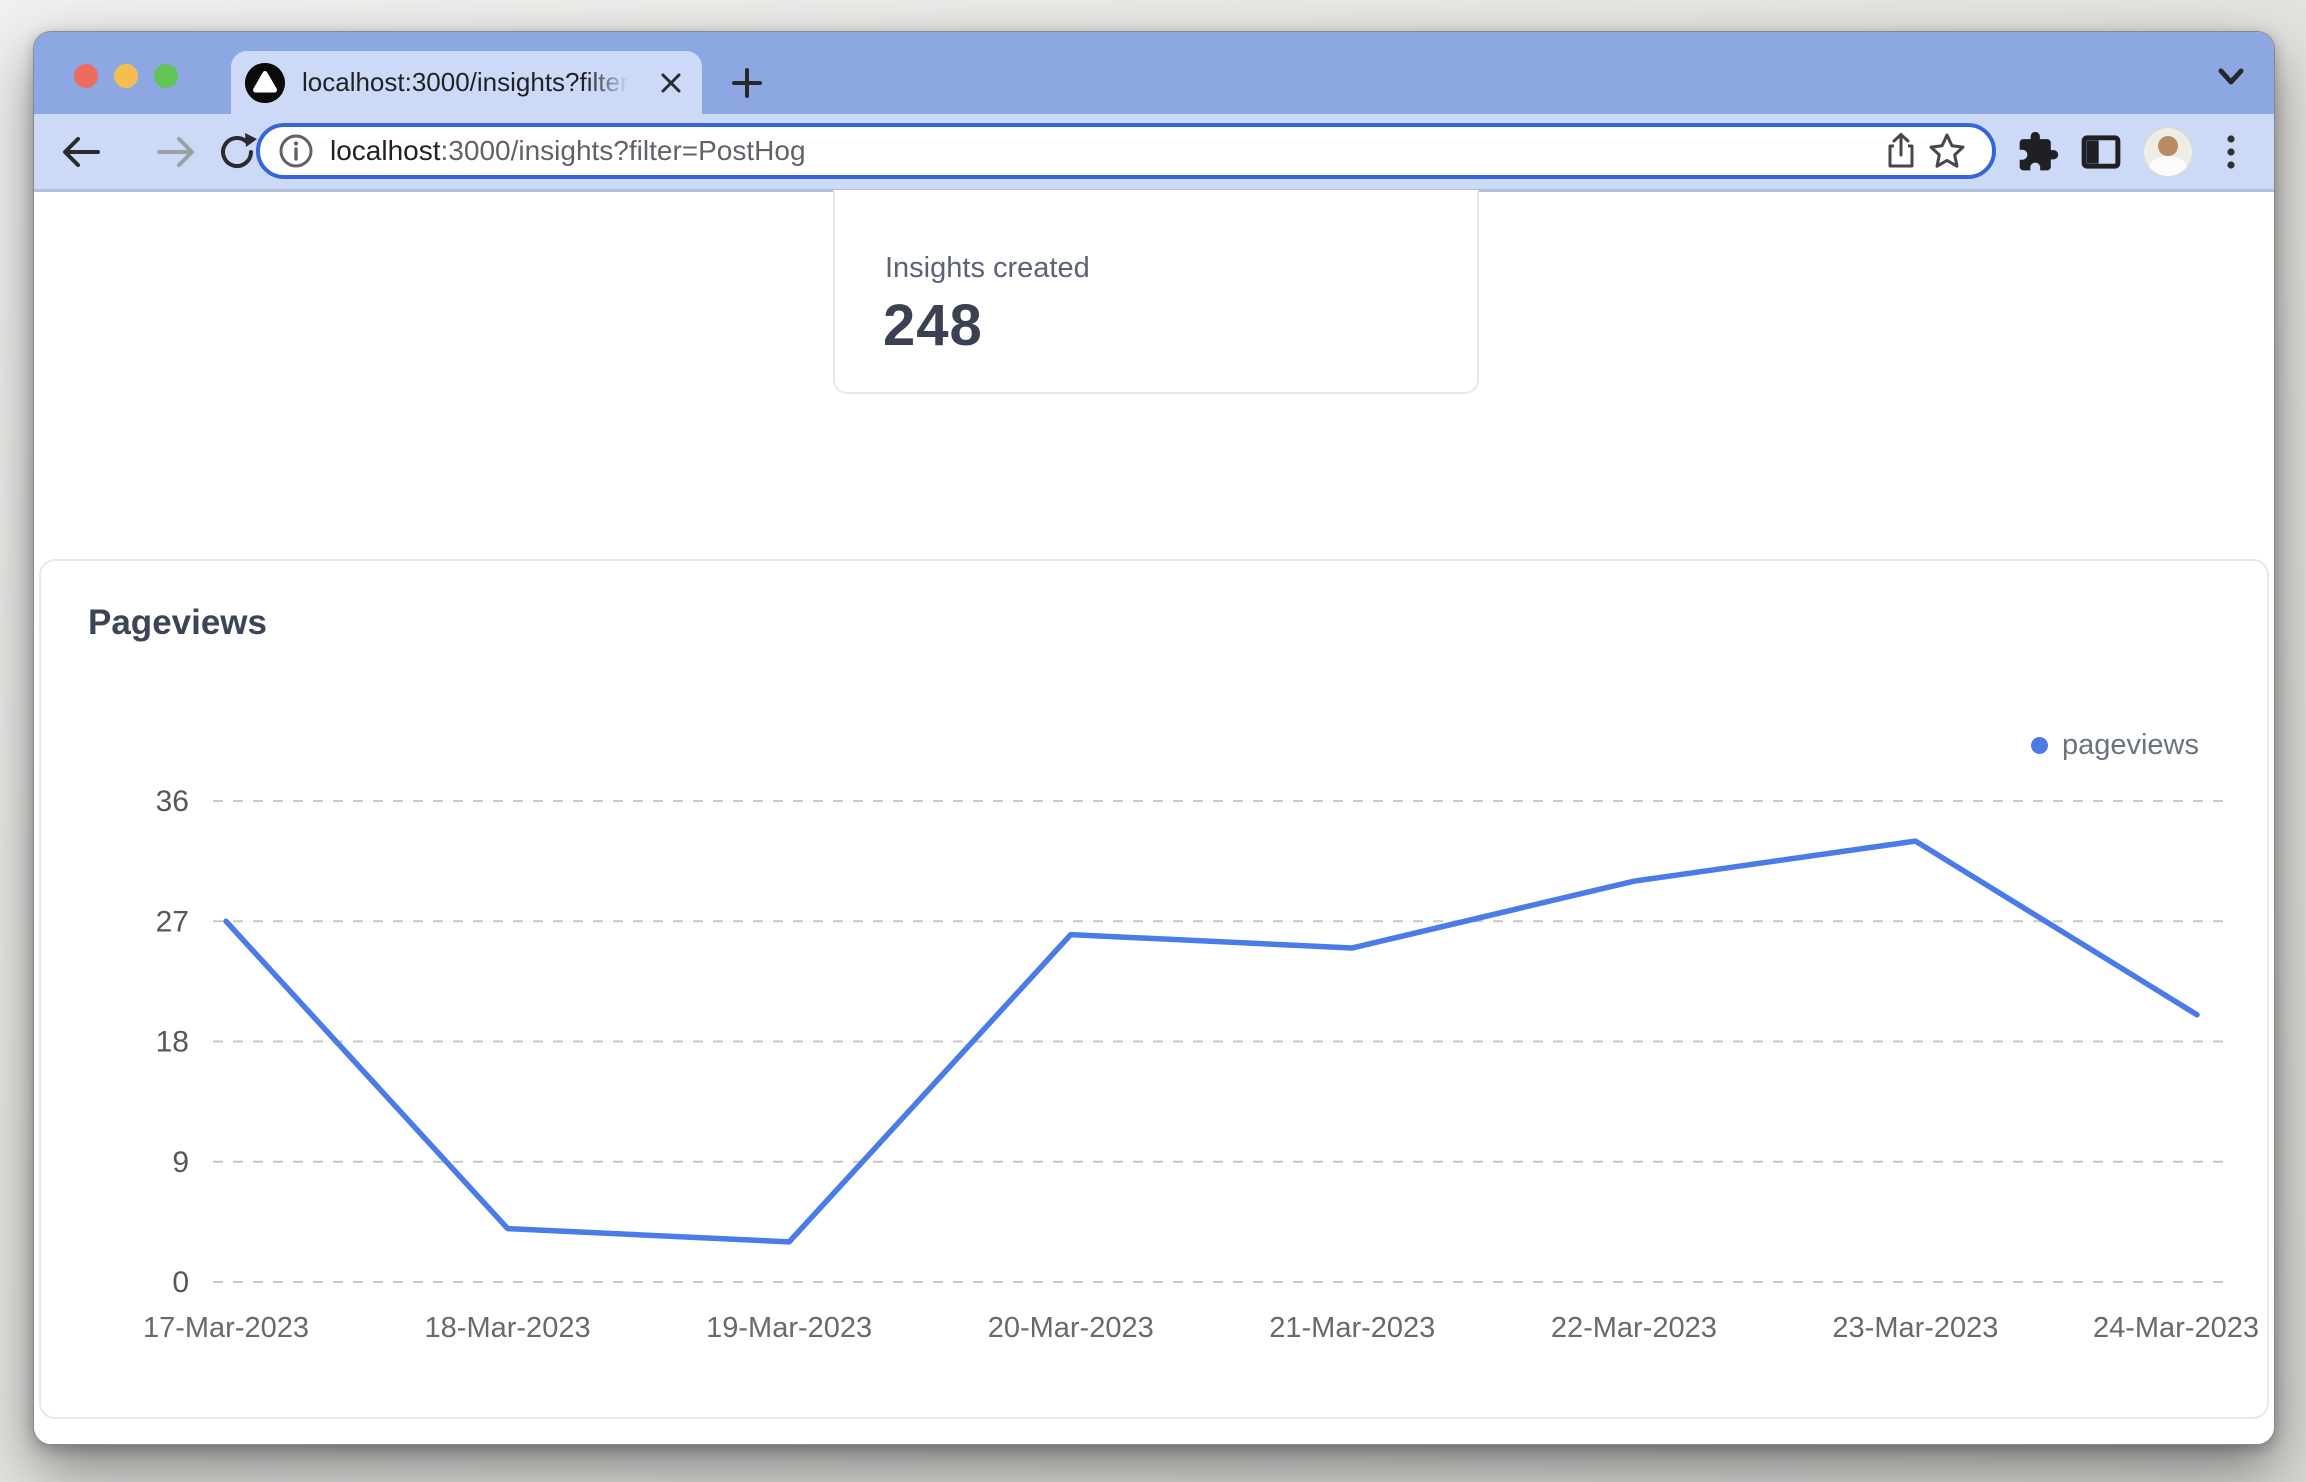  What do you see at coordinates (166, 76) in the screenshot?
I see `traffic-zoom-button` at bounding box center [166, 76].